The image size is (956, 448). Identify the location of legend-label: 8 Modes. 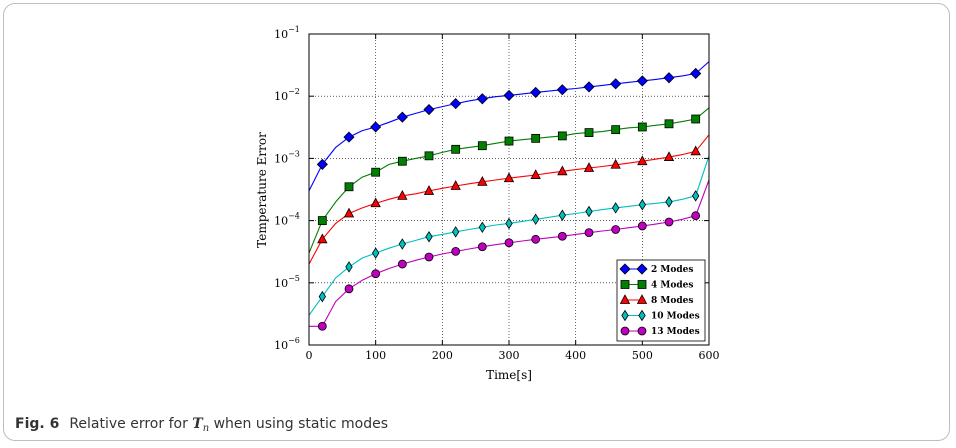
(672, 301).